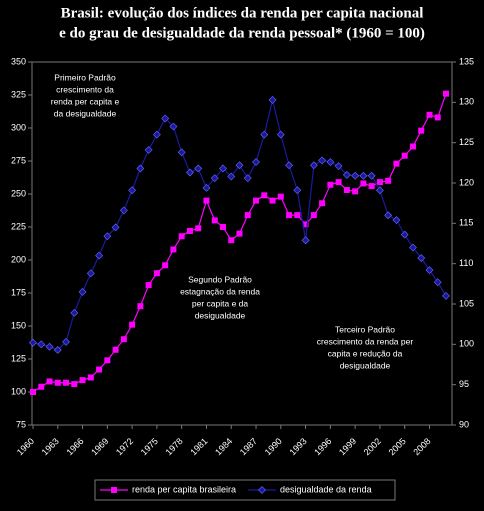  I want to click on legend-box, so click(245, 490).